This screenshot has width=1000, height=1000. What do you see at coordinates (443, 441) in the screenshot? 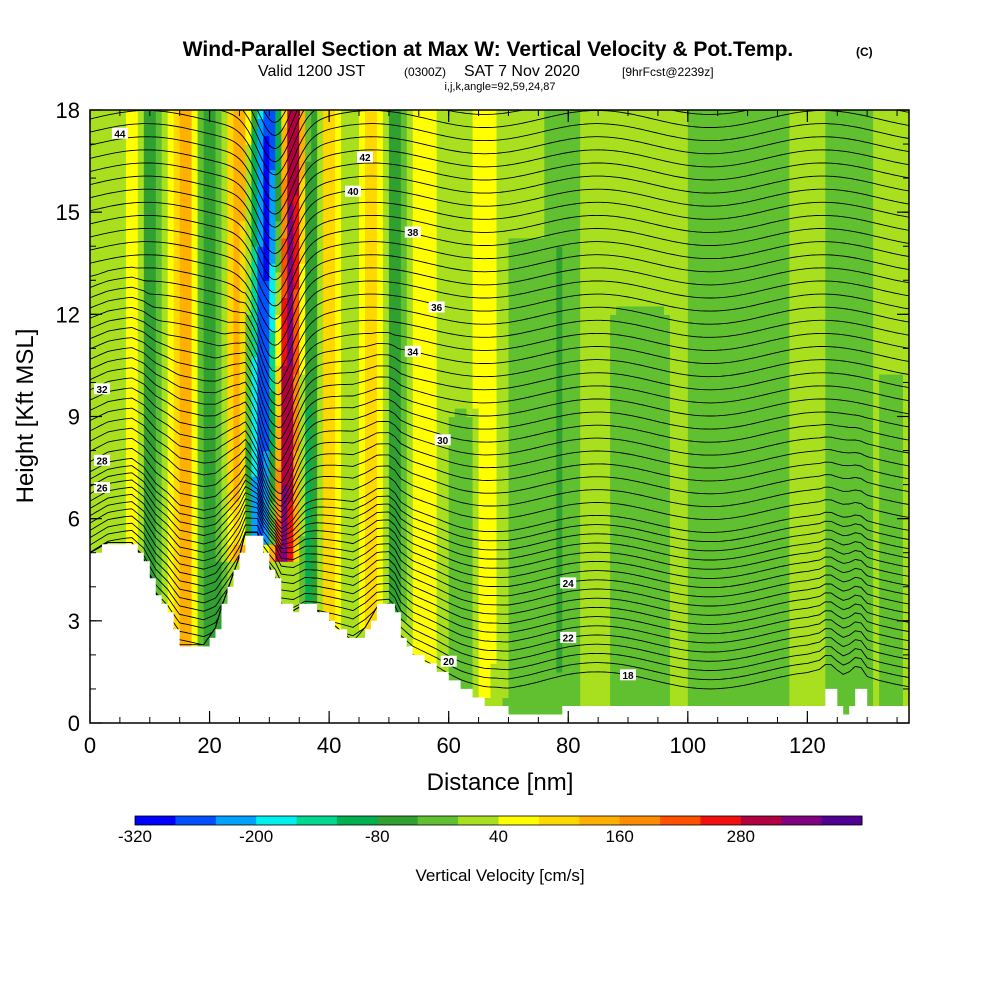
I see `contour-label-text: 30` at bounding box center [443, 441].